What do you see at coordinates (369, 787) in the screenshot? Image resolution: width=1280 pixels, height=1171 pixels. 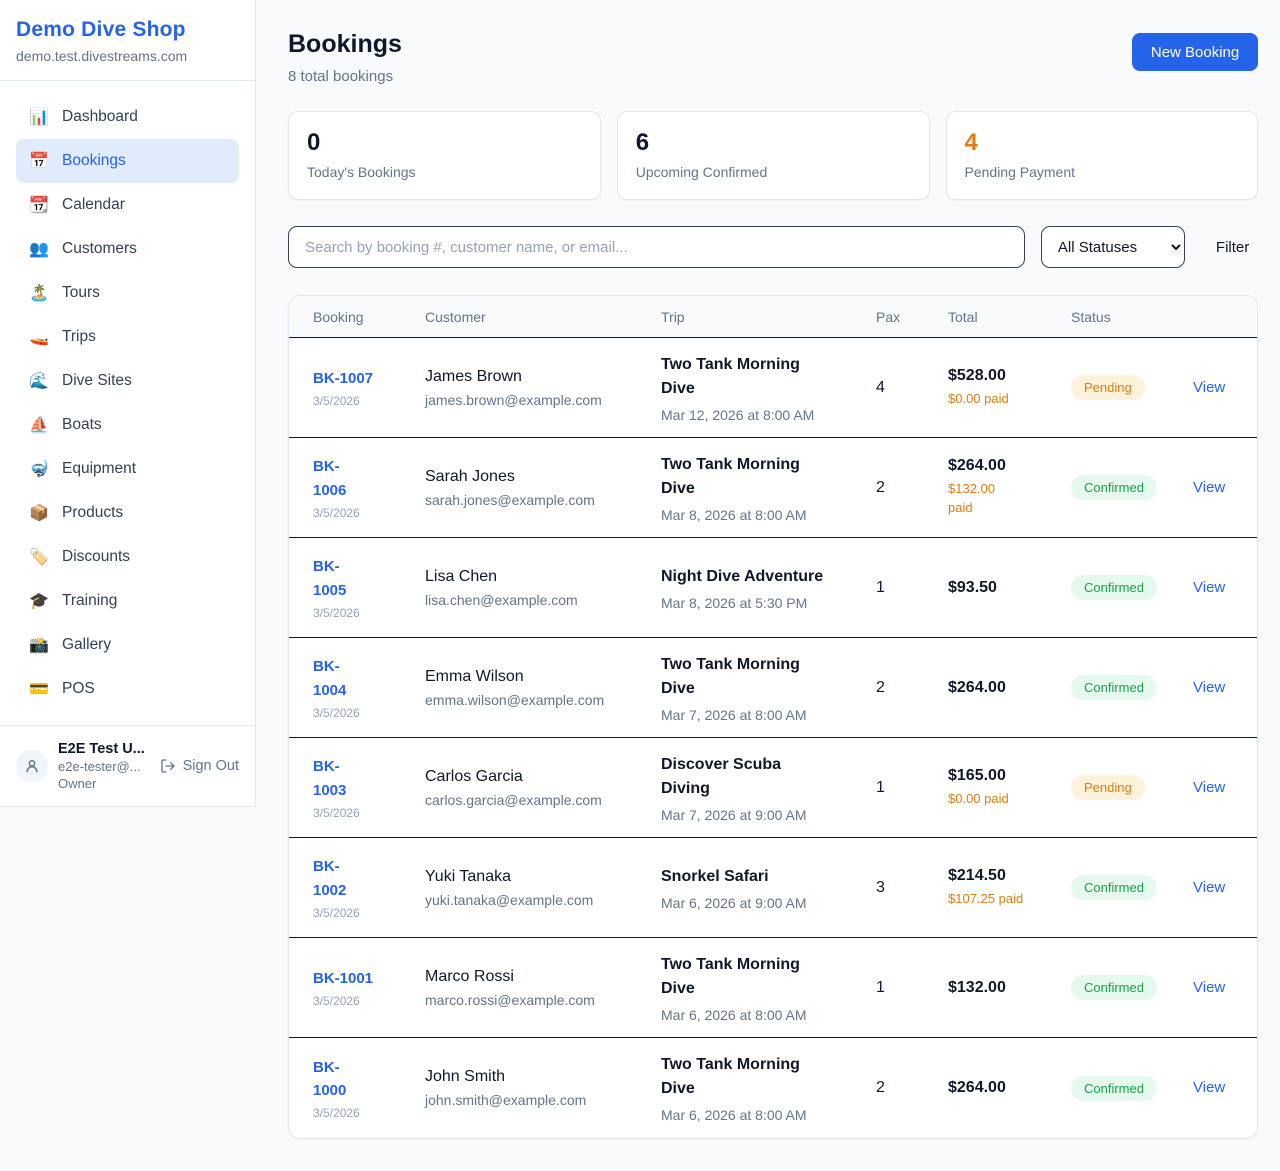 I see `booking-cell: BK- 1003 3/5/2026` at bounding box center [369, 787].